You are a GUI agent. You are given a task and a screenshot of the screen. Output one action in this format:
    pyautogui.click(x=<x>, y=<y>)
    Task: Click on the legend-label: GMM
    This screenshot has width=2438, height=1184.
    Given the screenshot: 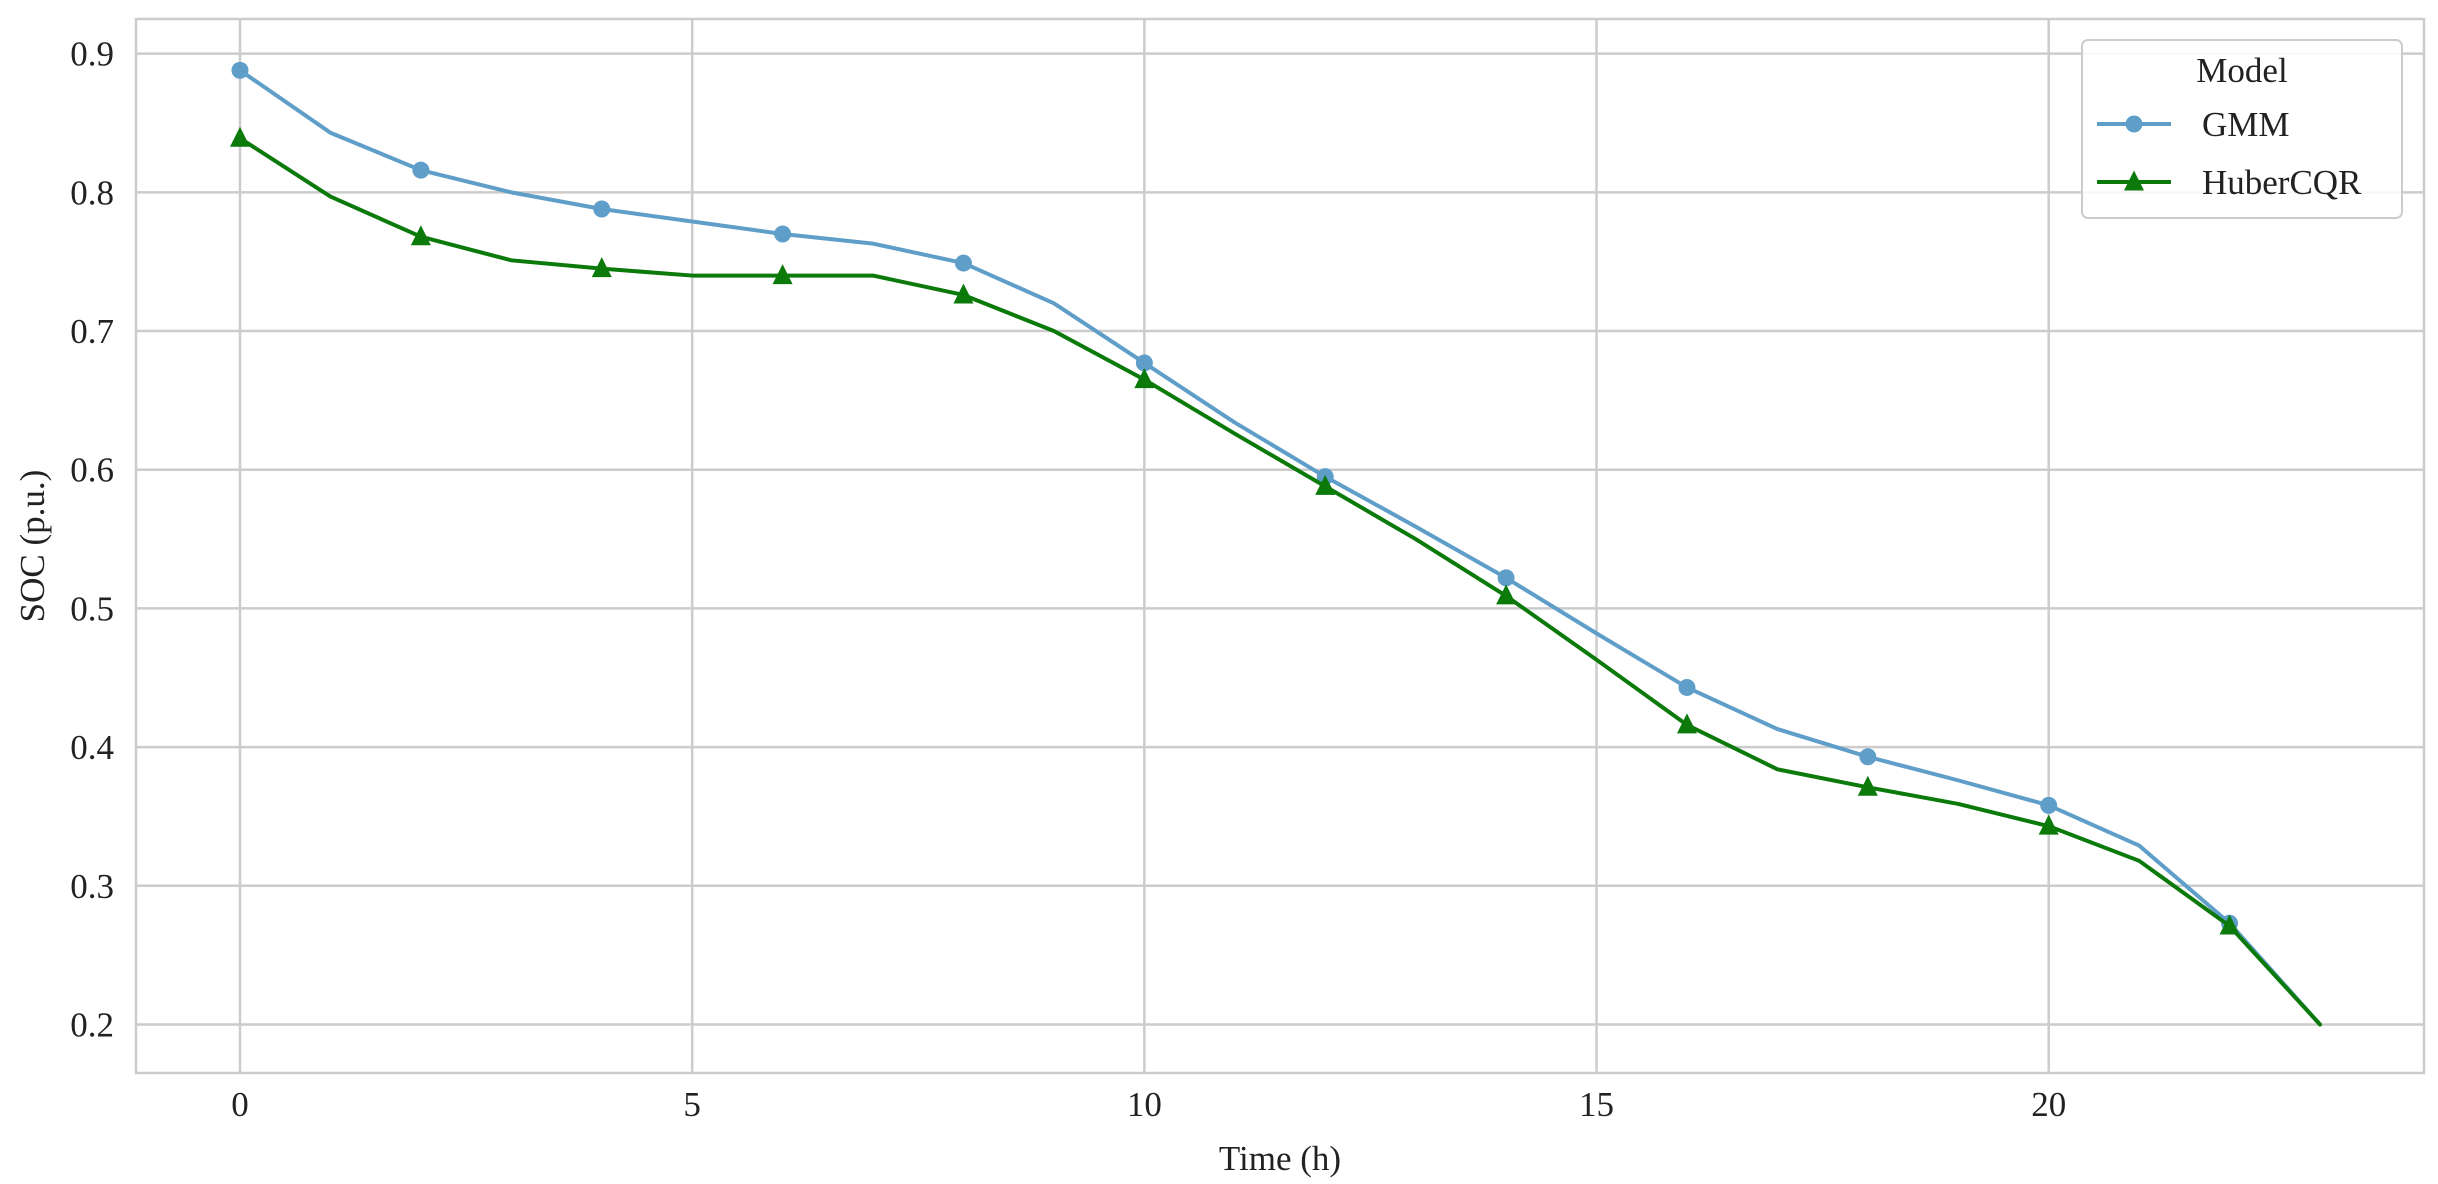 What is the action you would take?
    pyautogui.click(x=2246, y=124)
    